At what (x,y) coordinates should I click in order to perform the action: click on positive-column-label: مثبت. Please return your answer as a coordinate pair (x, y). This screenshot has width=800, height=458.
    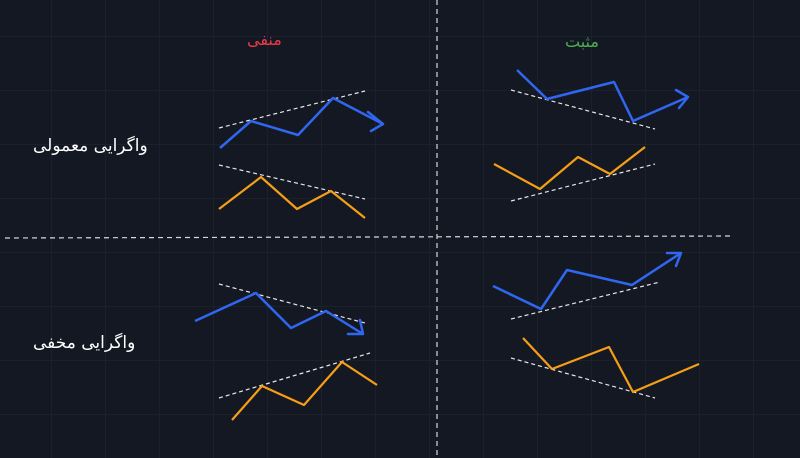
    Looking at the image, I should click on (582, 41).